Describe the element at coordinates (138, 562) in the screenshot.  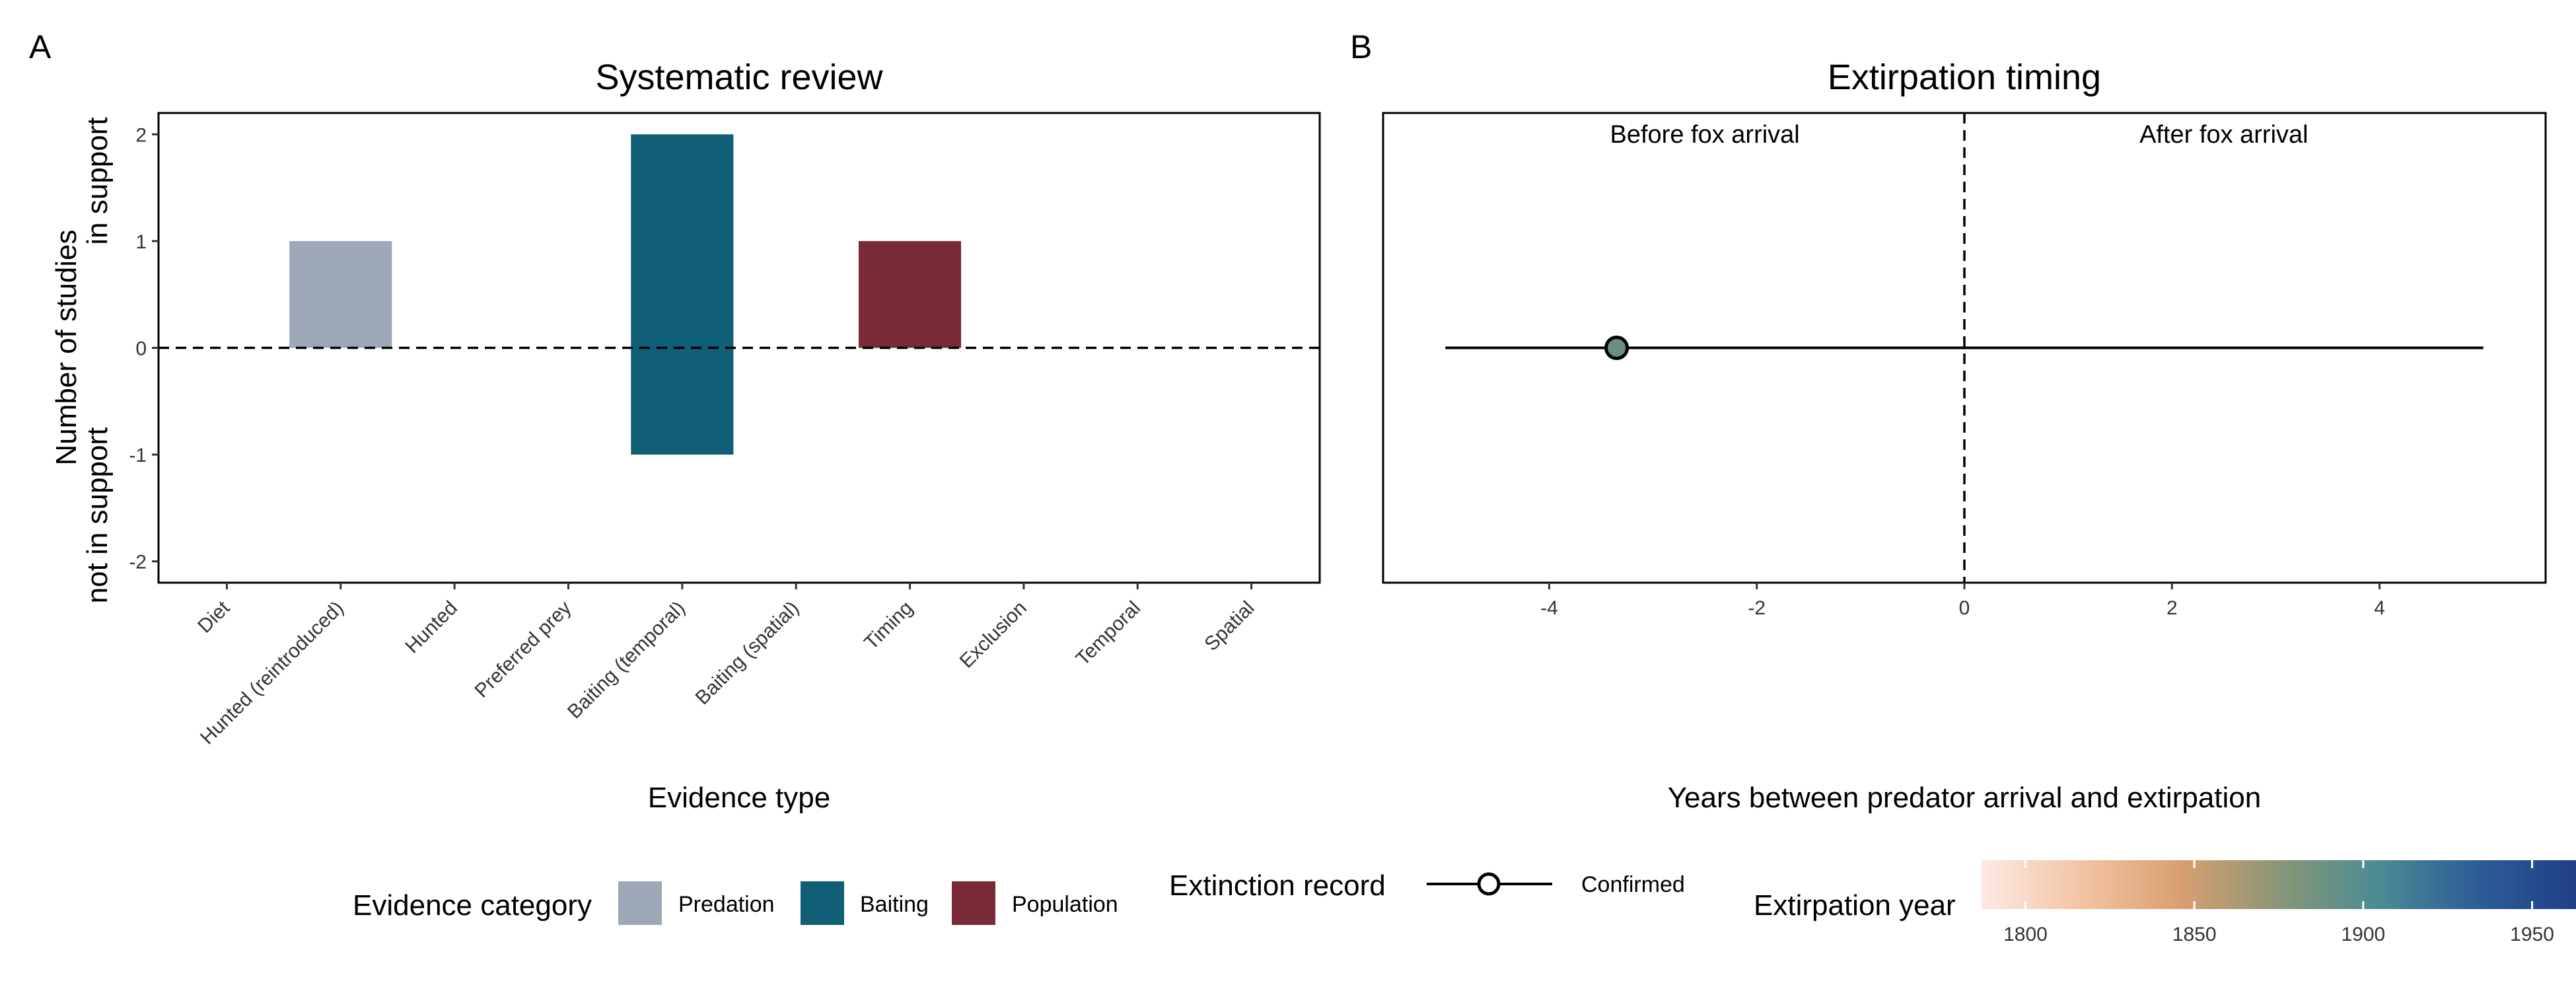
I see `y-tick-label: -2` at that location.